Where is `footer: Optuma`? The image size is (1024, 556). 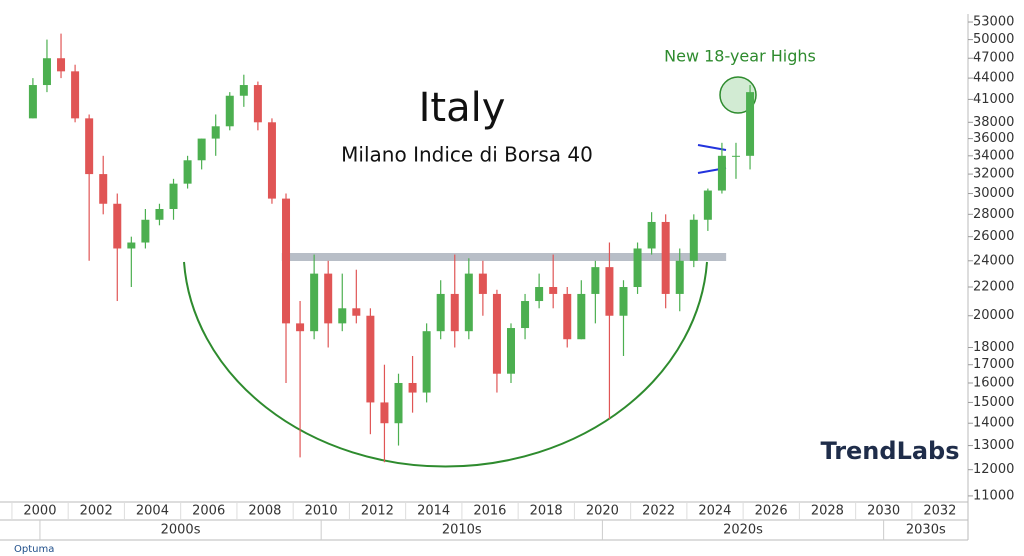 footer: Optuma is located at coordinates (34, 549).